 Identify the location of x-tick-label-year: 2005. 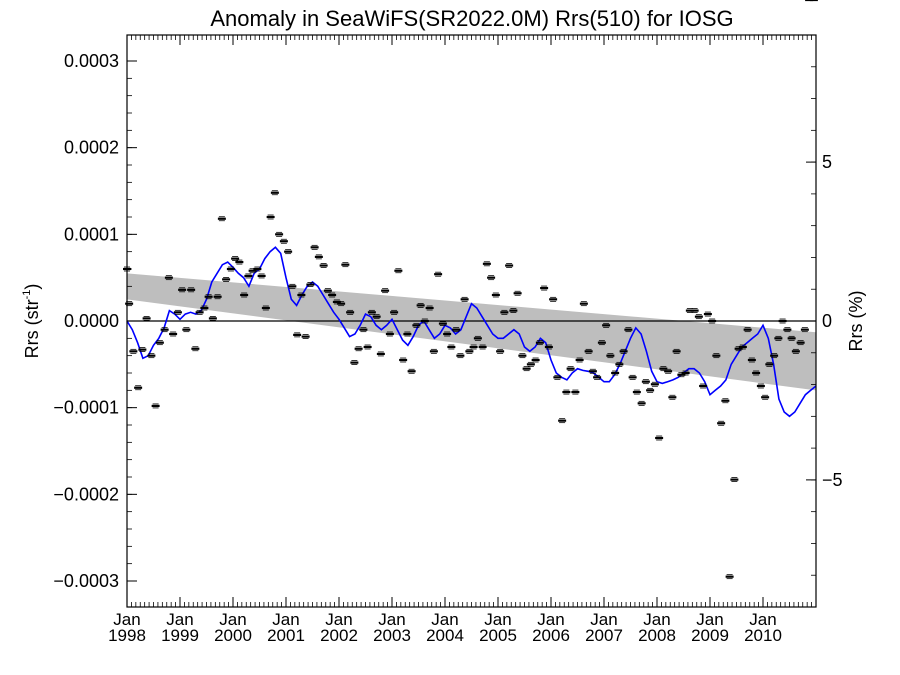
(498, 635).